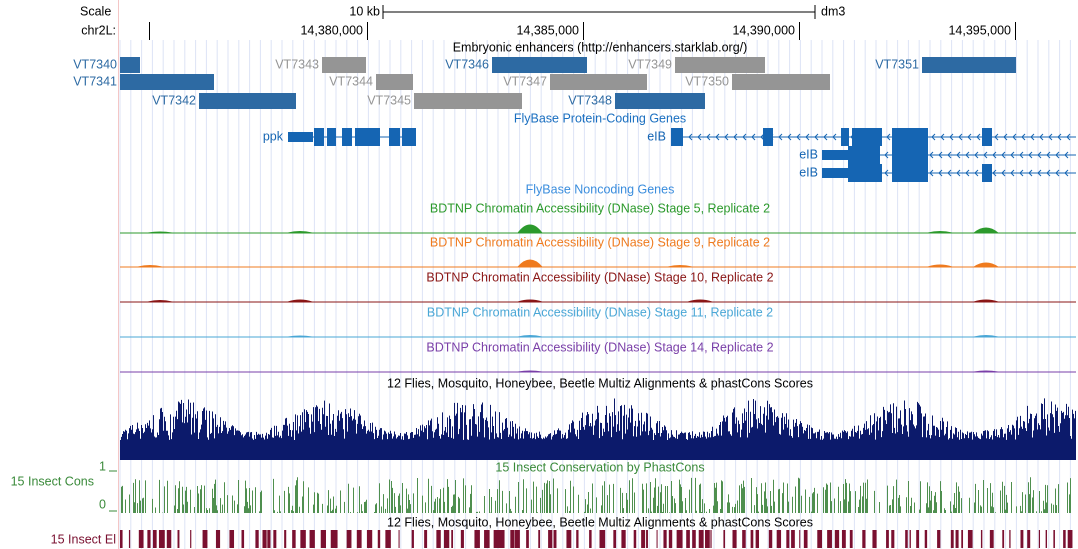 The image size is (1078, 549). I want to click on enhancer-label: VT7347, so click(525, 81).